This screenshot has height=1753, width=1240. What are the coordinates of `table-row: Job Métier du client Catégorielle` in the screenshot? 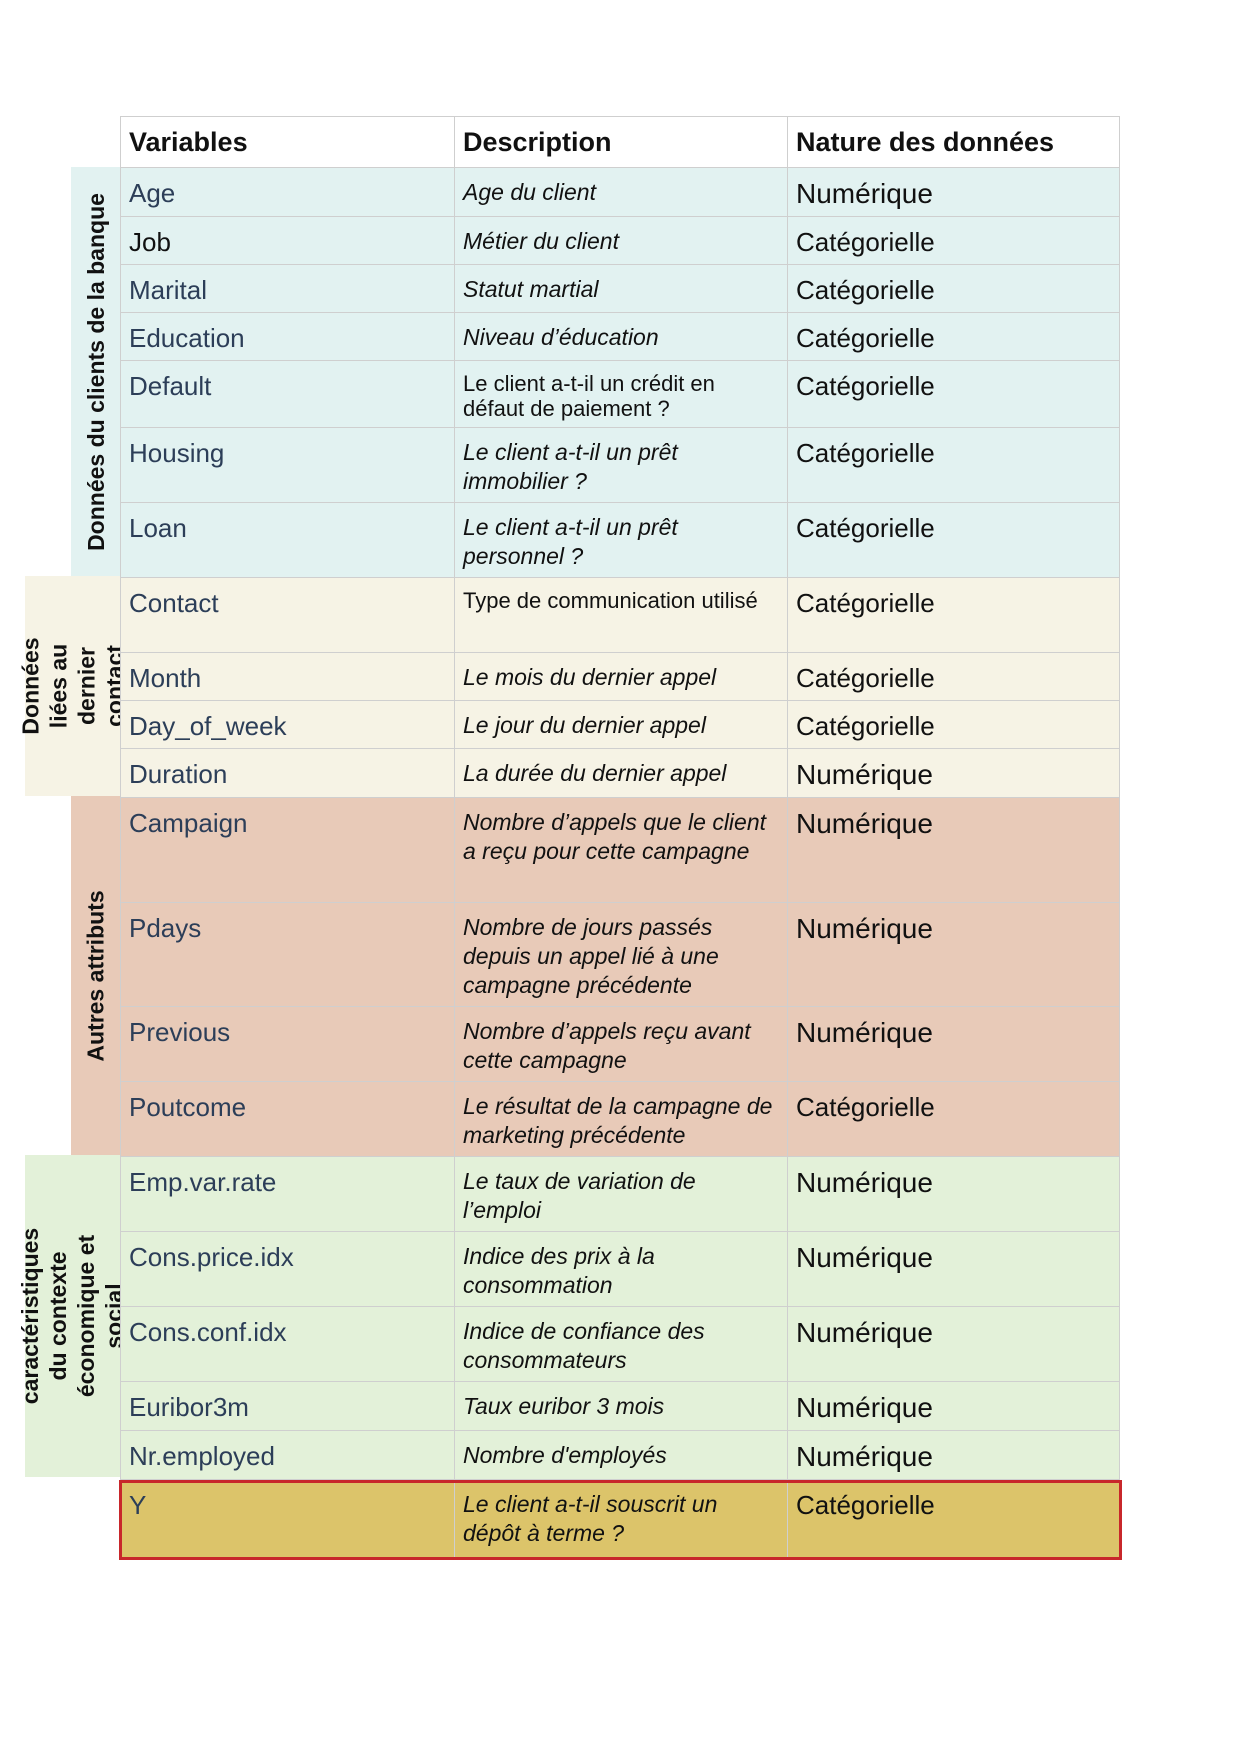 It's located at (620, 241).